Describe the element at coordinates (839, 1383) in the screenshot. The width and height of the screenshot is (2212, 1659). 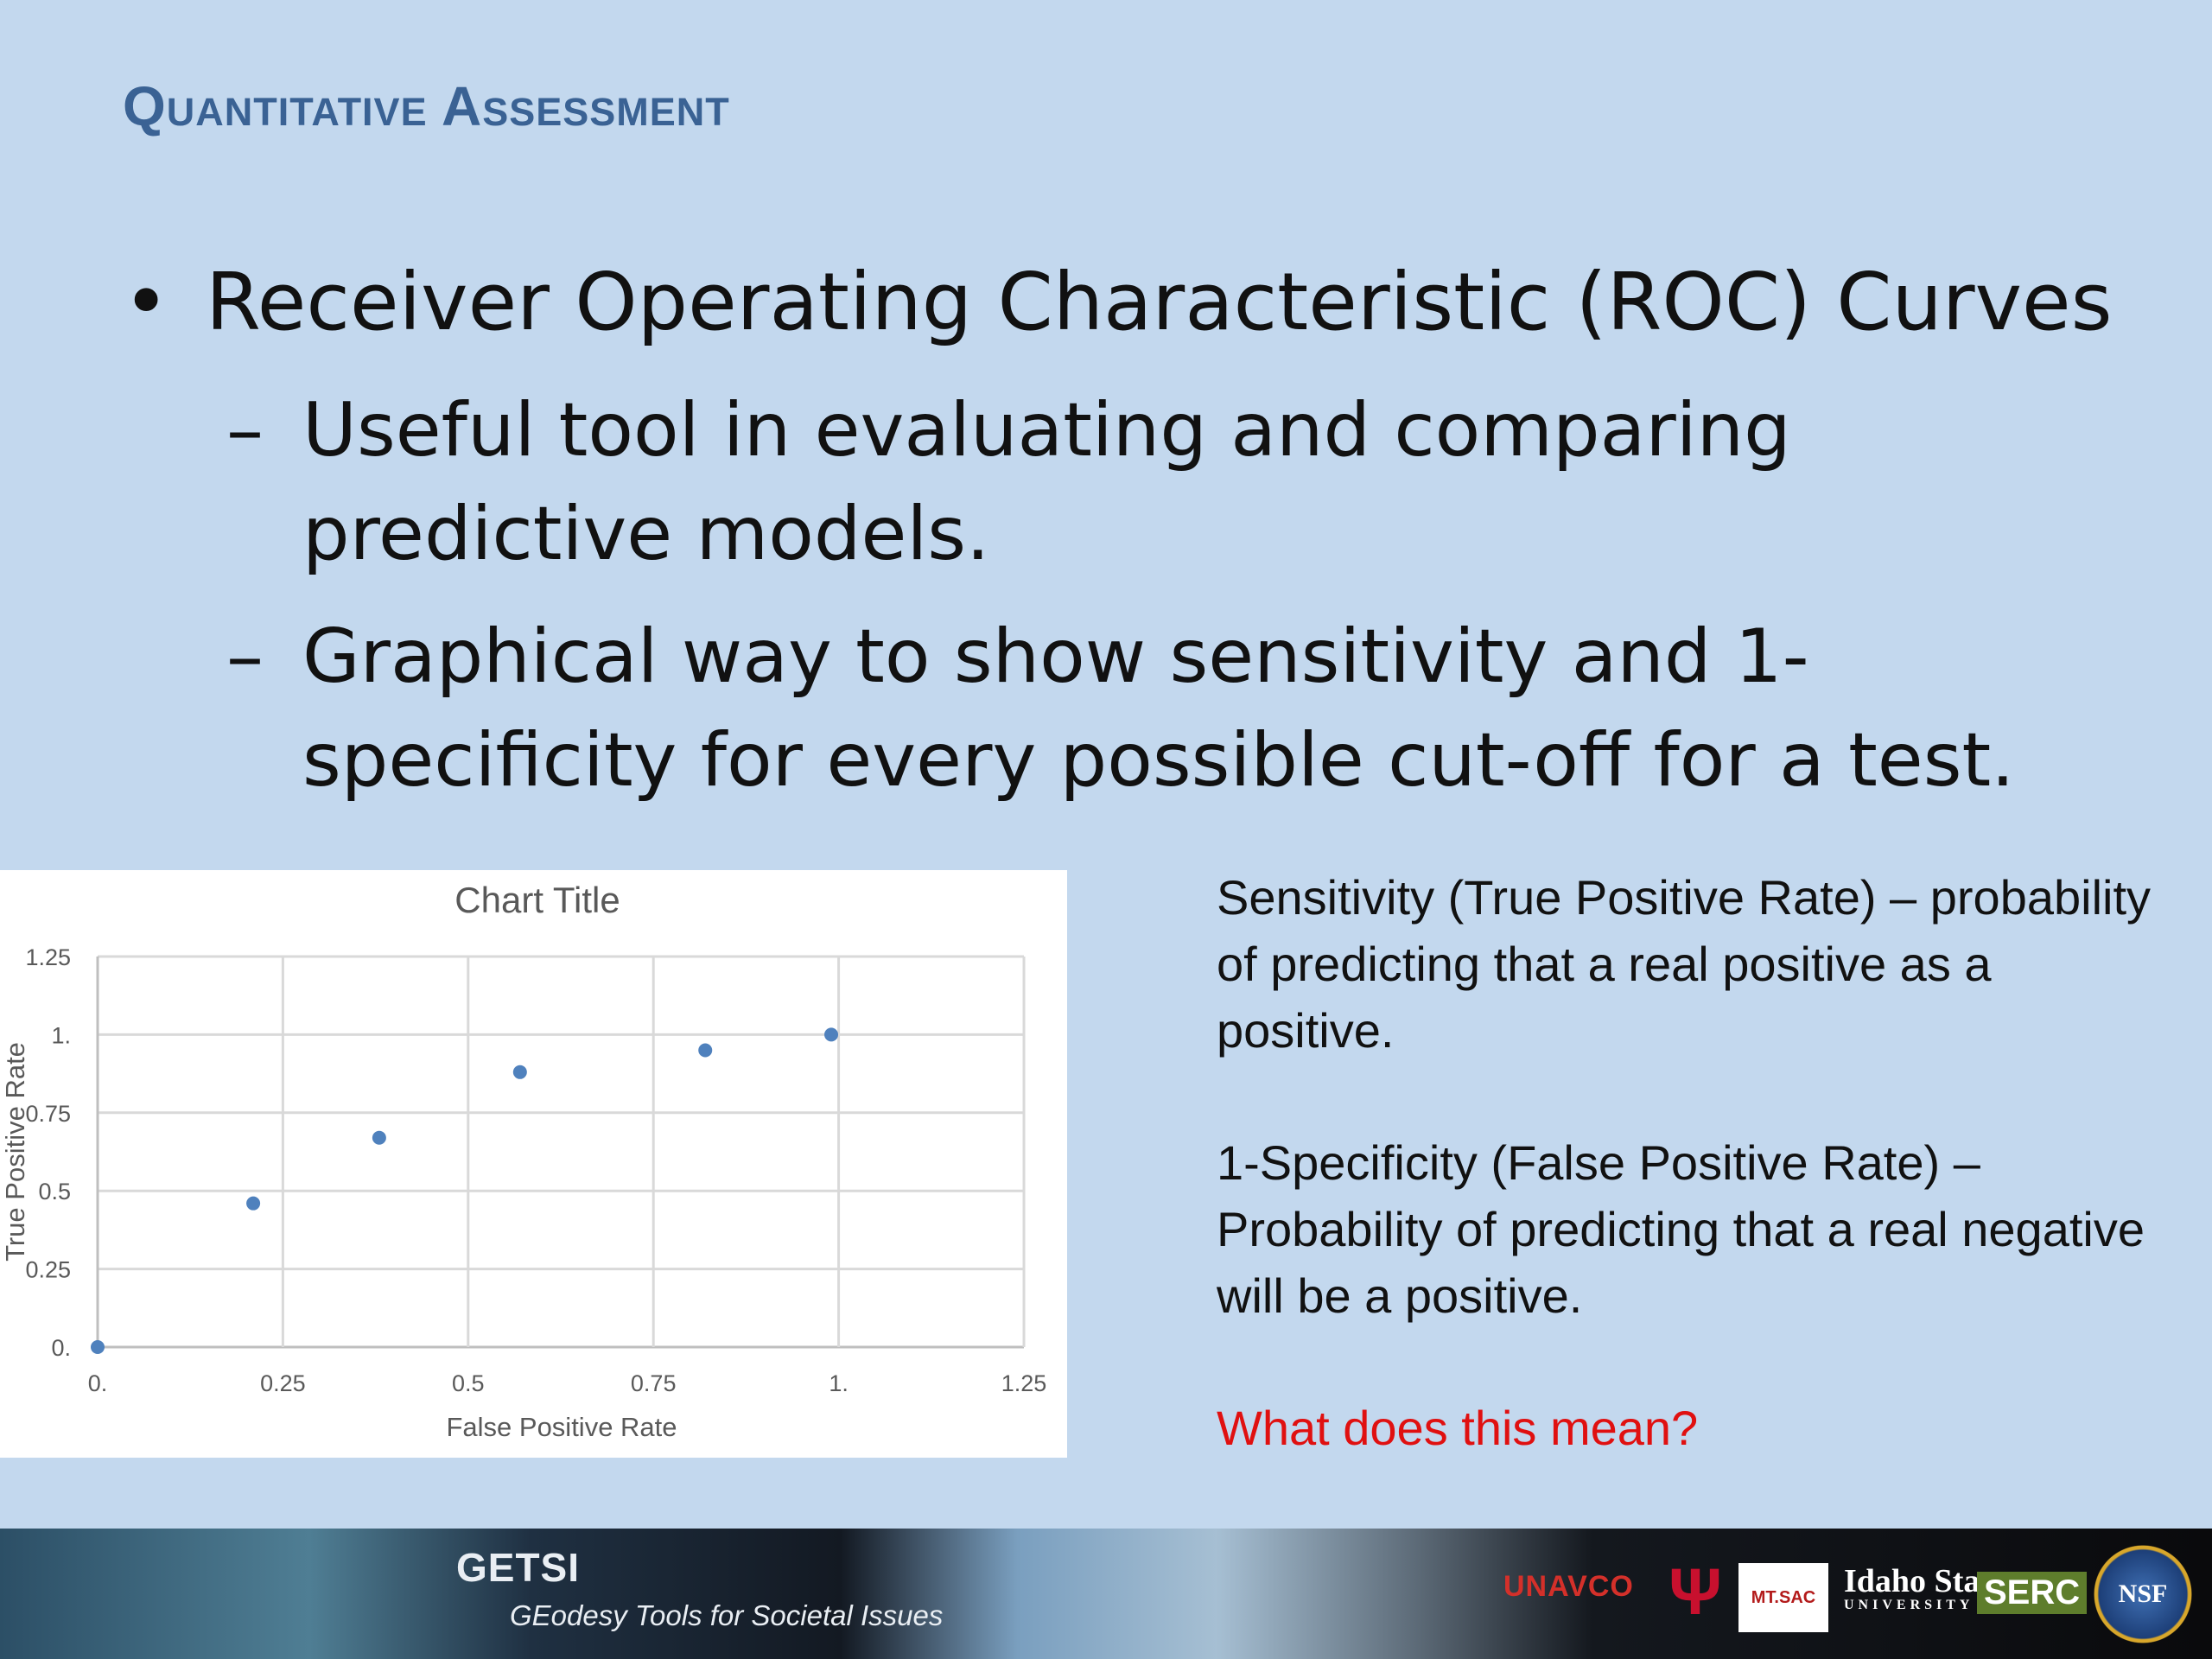
I see `x-tick-label: 1.` at that location.